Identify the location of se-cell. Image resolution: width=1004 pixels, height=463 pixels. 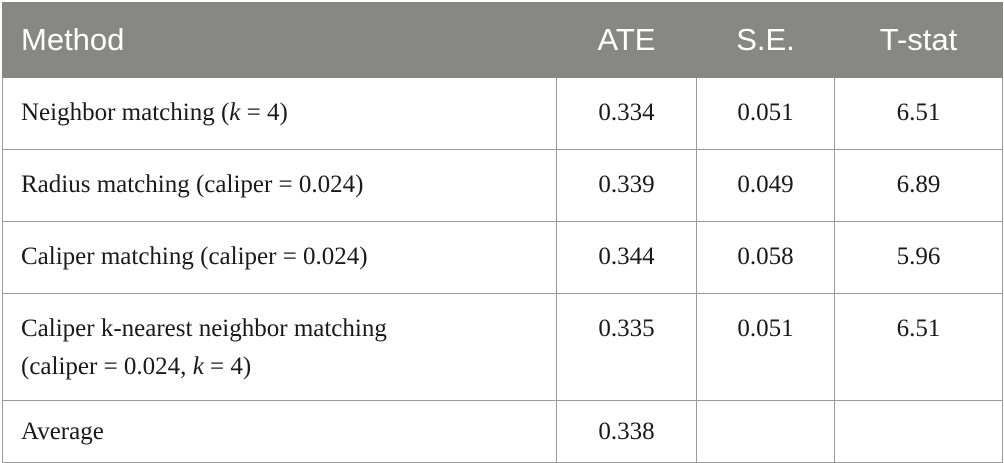
(765, 431).